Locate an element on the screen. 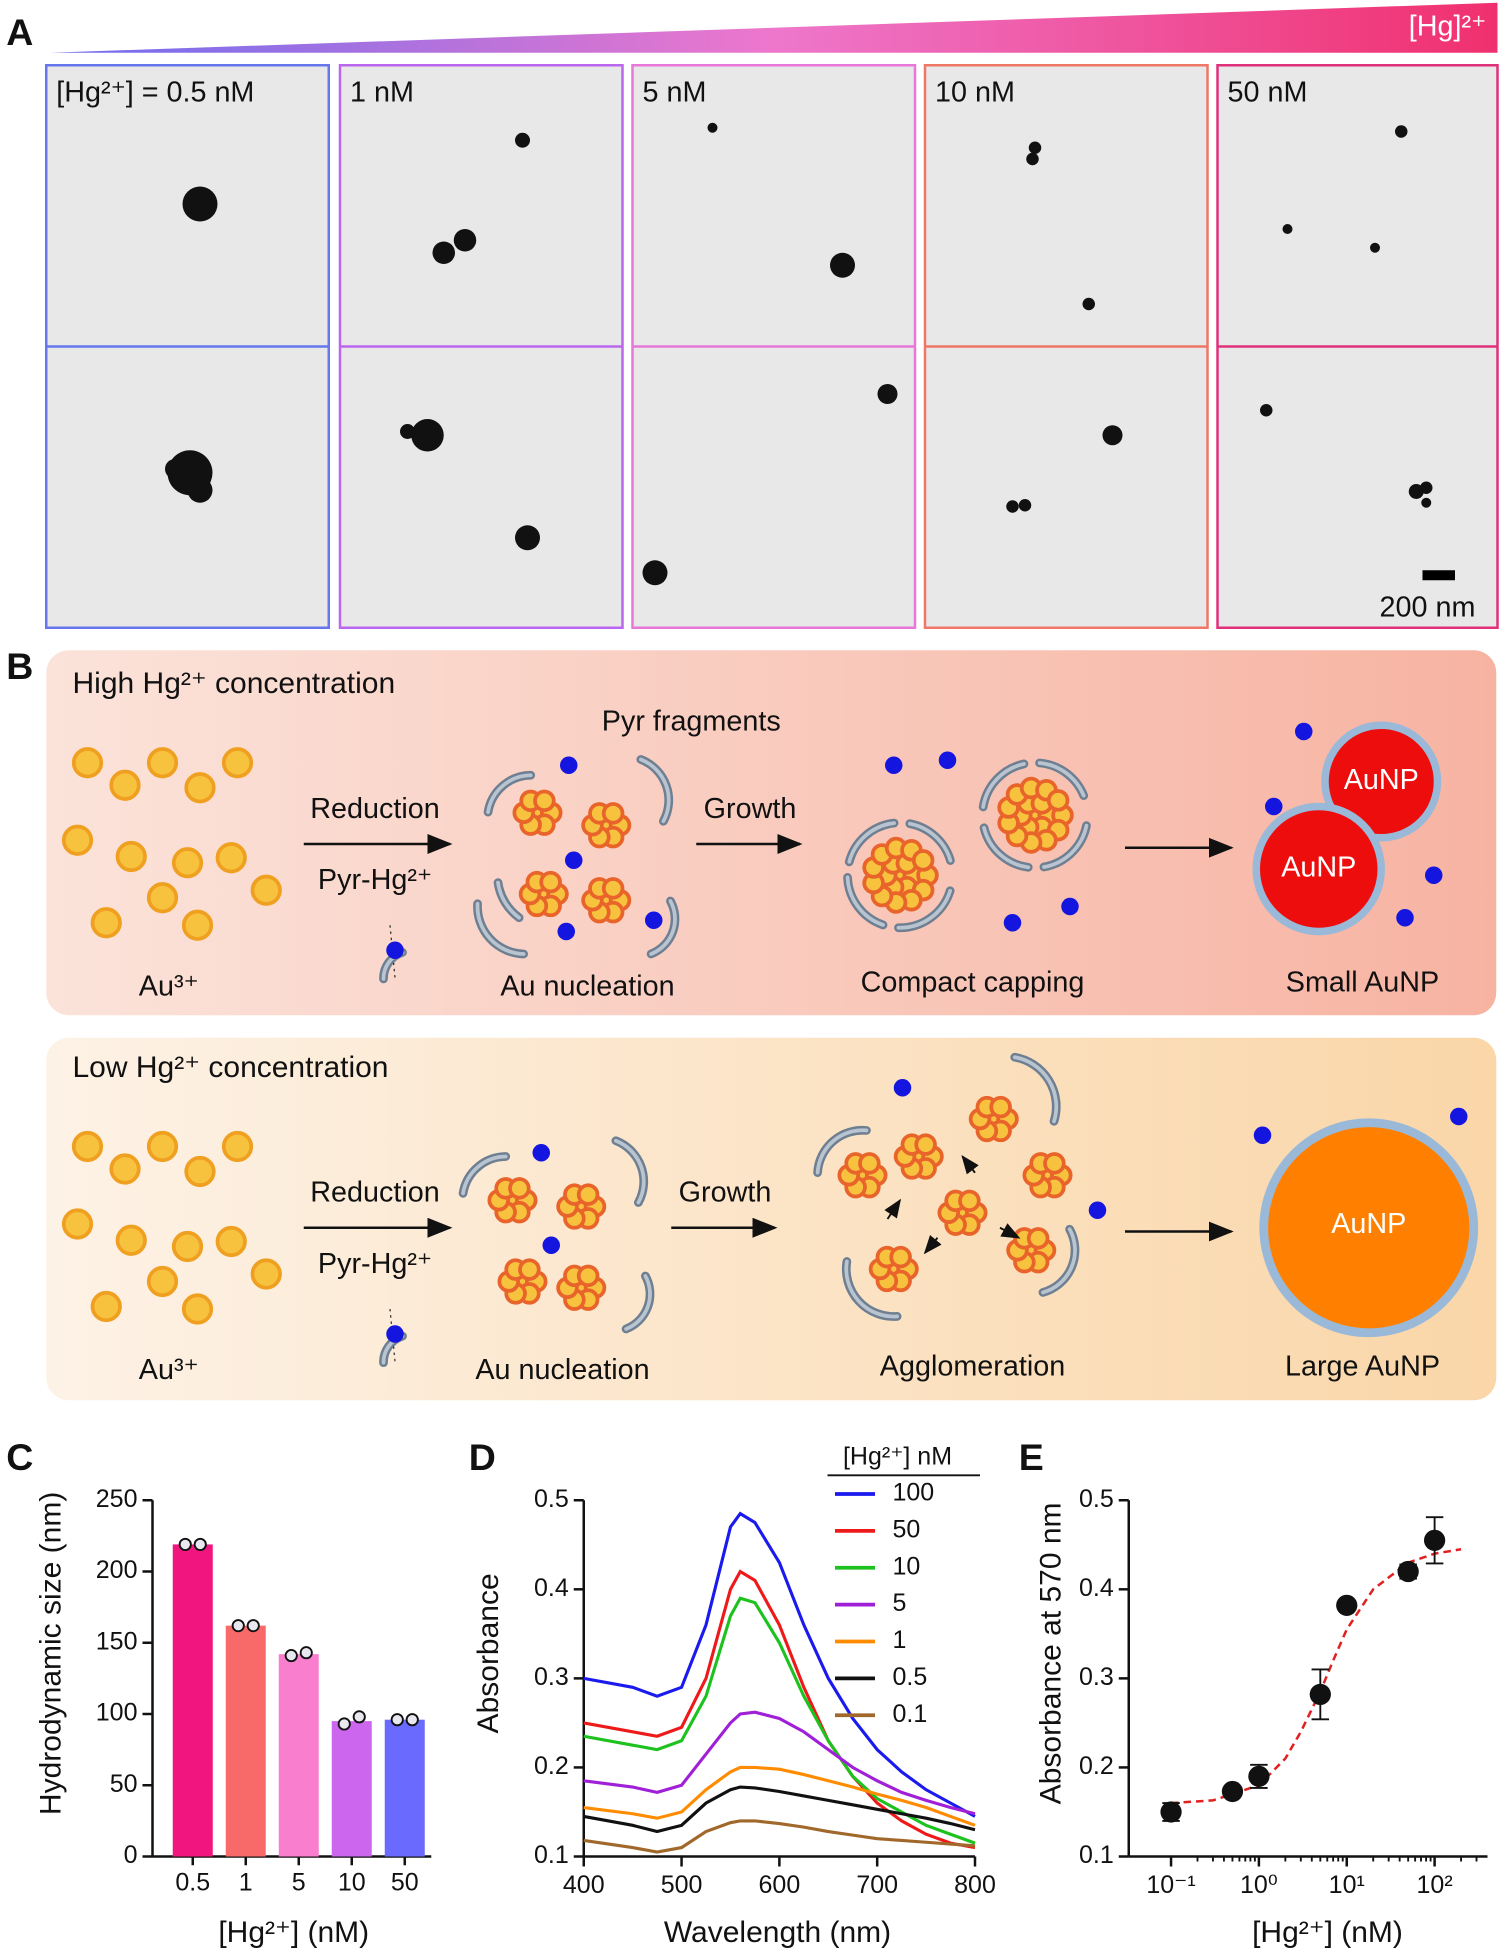 Image resolution: width=1500 pixels, height=1958 pixels. y-tick-label: 100 is located at coordinates (117, 1713).